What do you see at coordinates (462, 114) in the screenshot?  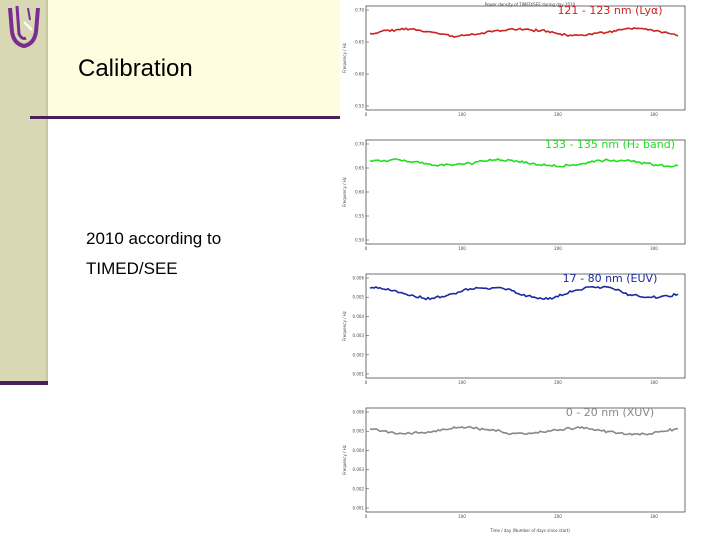 I see `panel-1-xtick-label: 100` at bounding box center [462, 114].